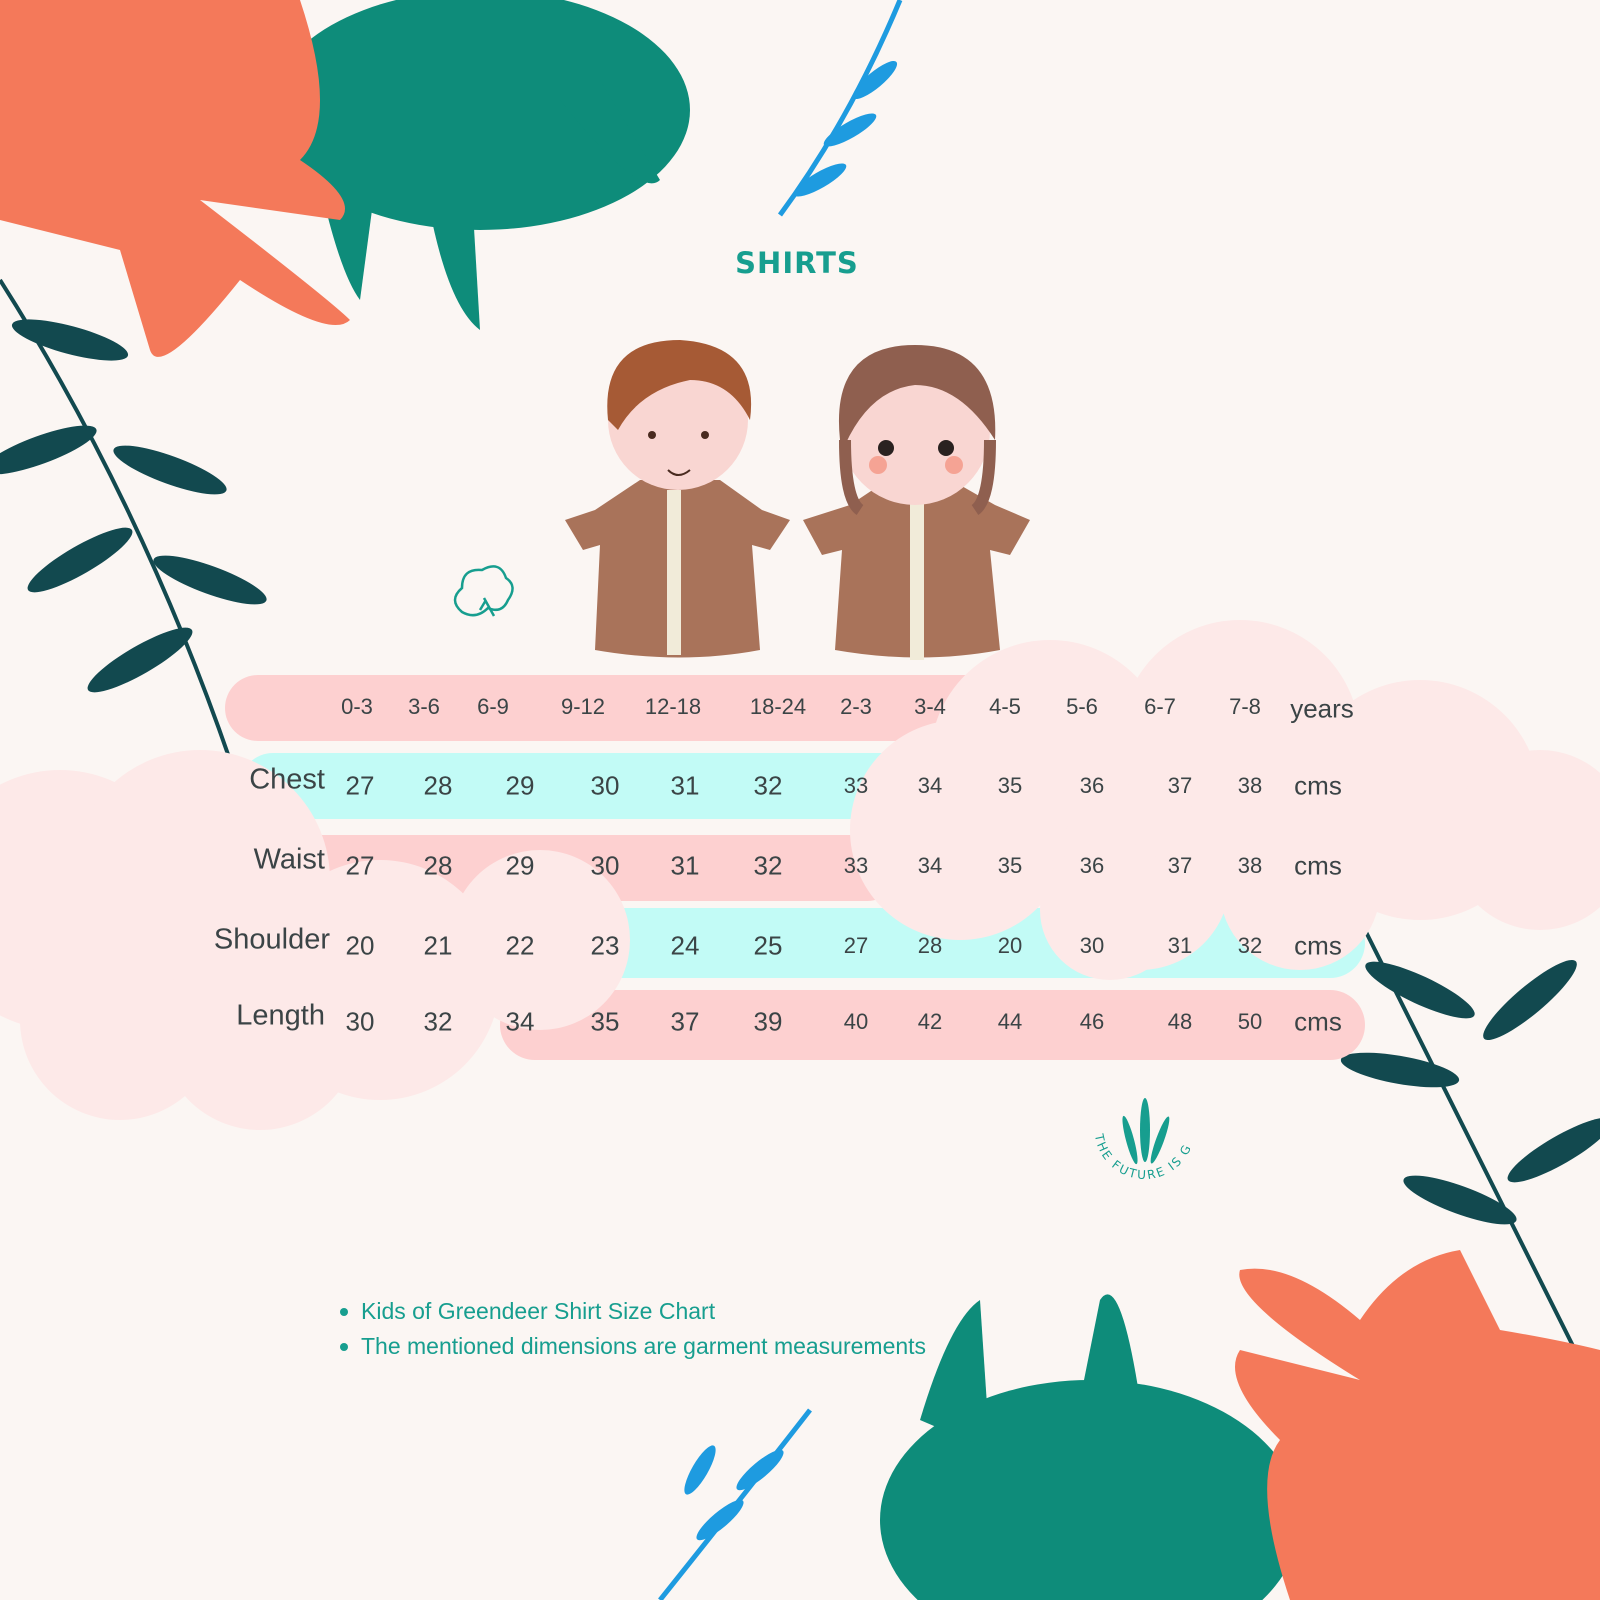  I want to click on length-band, so click(932, 1025).